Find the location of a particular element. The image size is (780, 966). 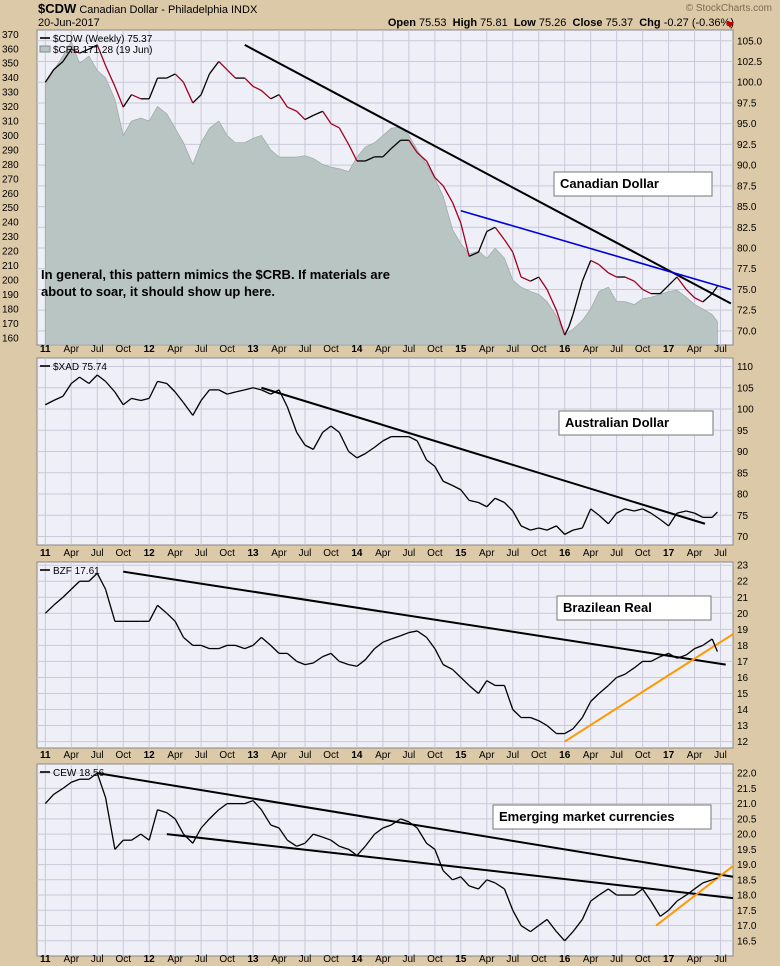

low-value: 75.26 is located at coordinates (552, 23).